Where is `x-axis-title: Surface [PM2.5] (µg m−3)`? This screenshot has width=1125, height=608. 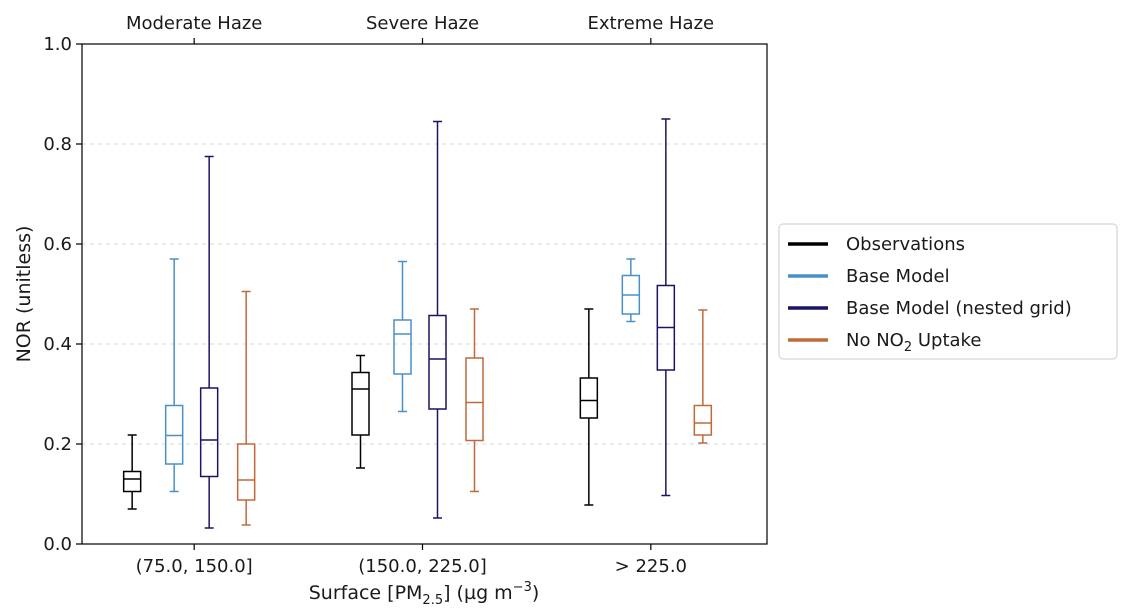 x-axis-title: Surface [PM2.5] (µg m−3) is located at coordinates (424, 594).